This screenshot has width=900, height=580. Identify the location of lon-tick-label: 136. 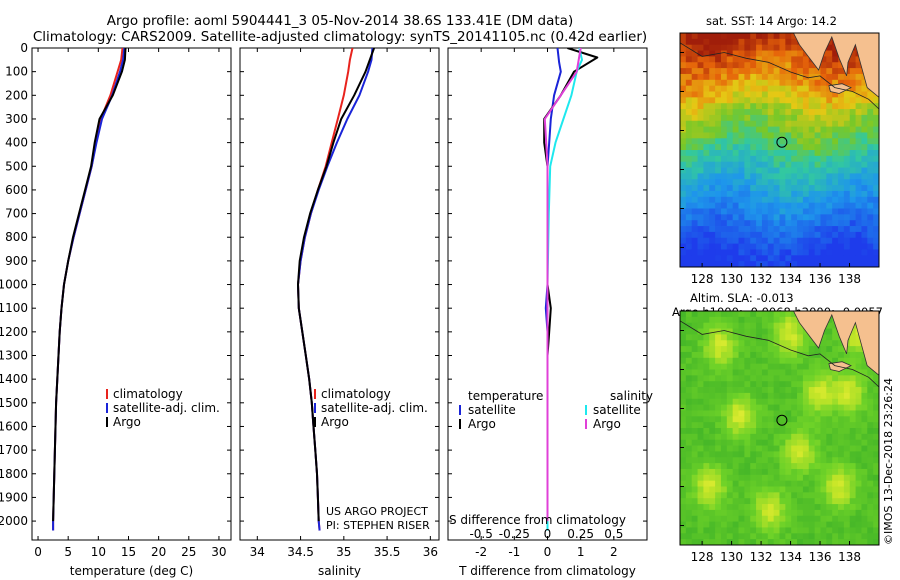
(820, 279).